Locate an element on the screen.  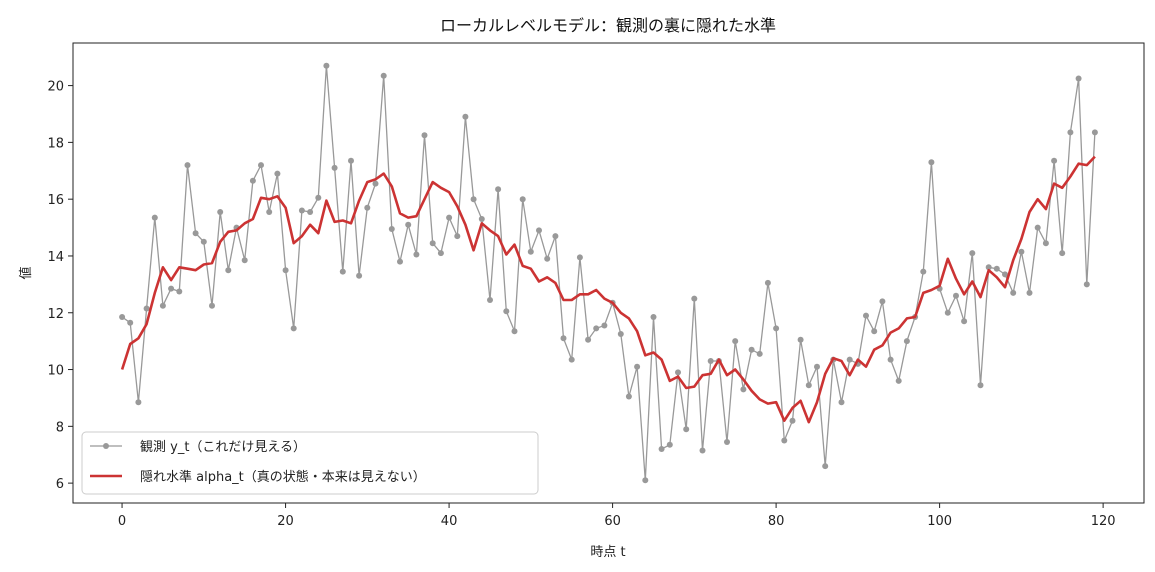
legend-observed-marker is located at coordinates (106, 446).